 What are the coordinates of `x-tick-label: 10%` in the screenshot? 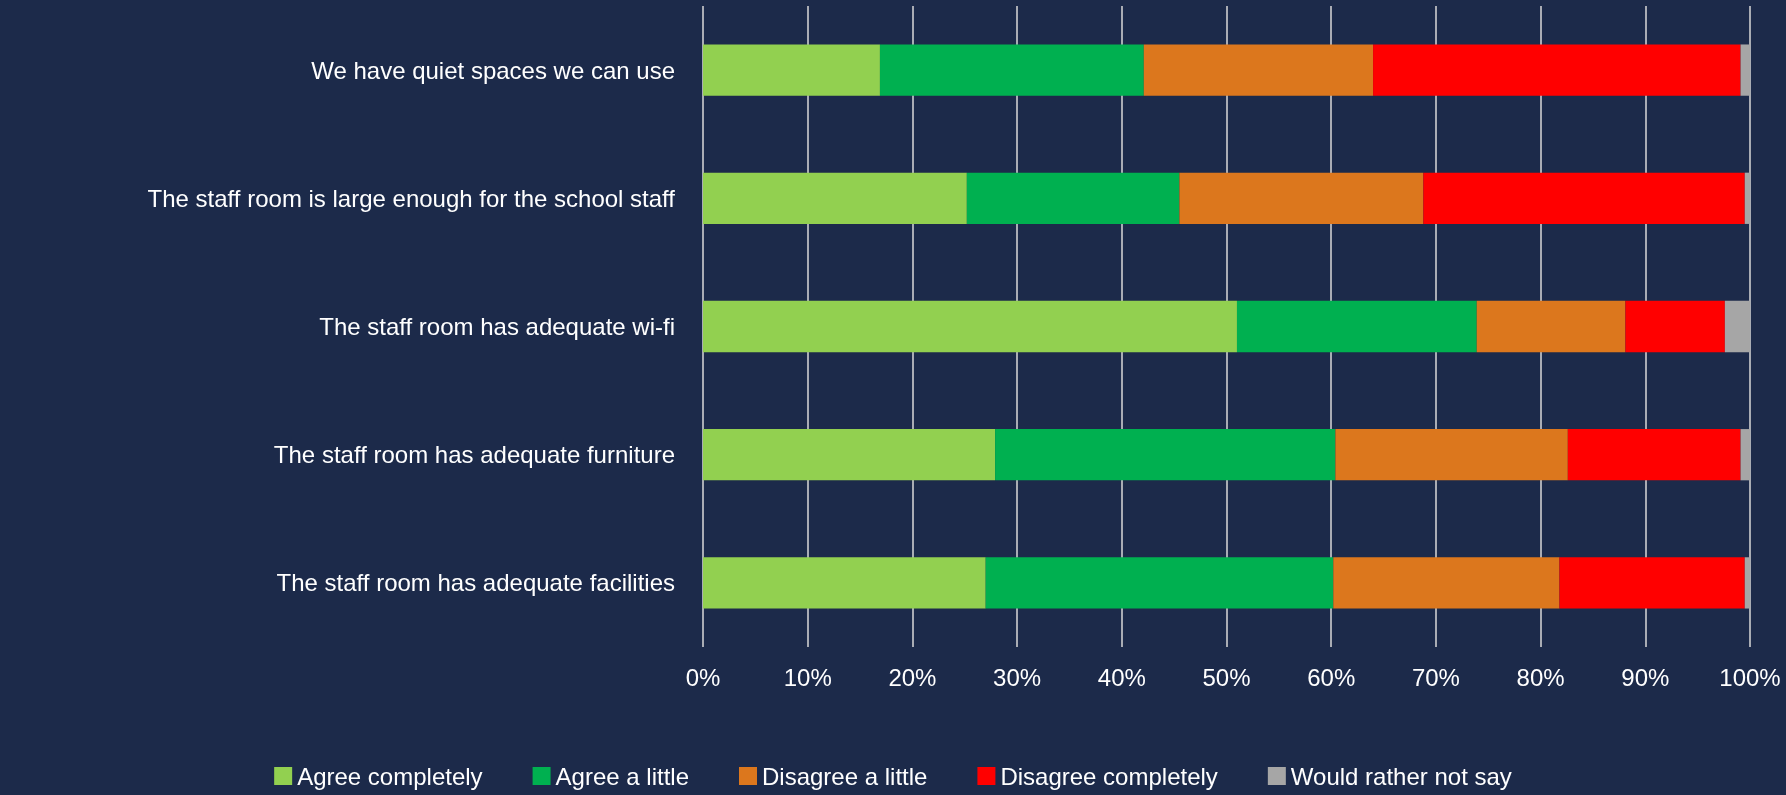 It's located at (807, 677).